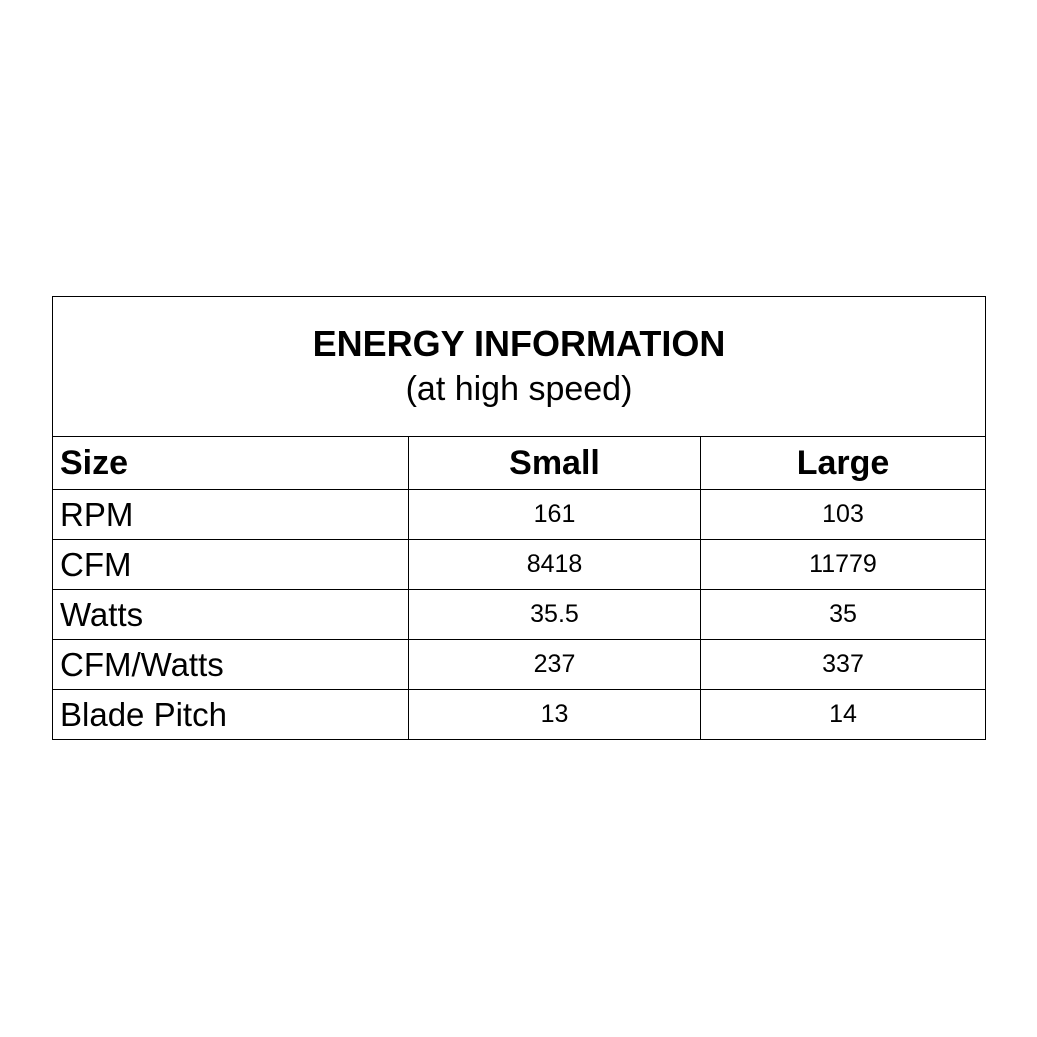  Describe the element at coordinates (519, 389) in the screenshot. I see `subtitle: (at high speed)` at that location.